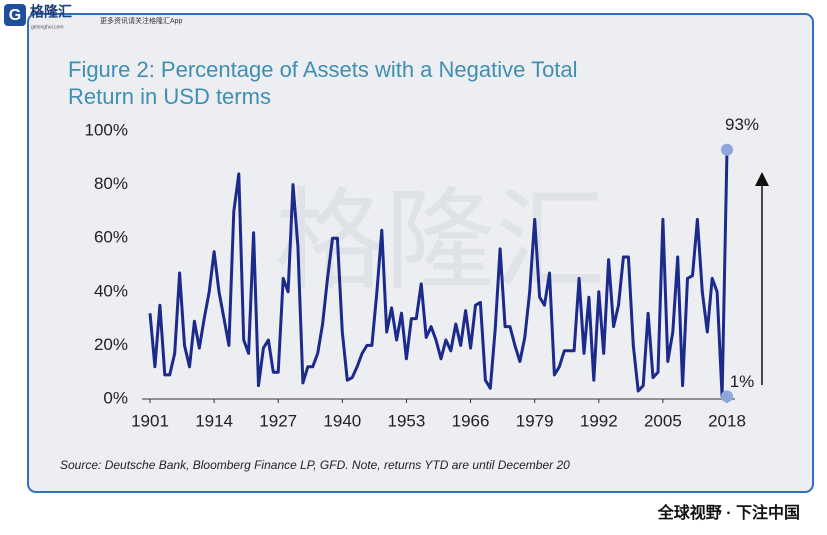  What do you see at coordinates (106, 129) in the screenshot?
I see `y-tick-label: 100%` at bounding box center [106, 129].